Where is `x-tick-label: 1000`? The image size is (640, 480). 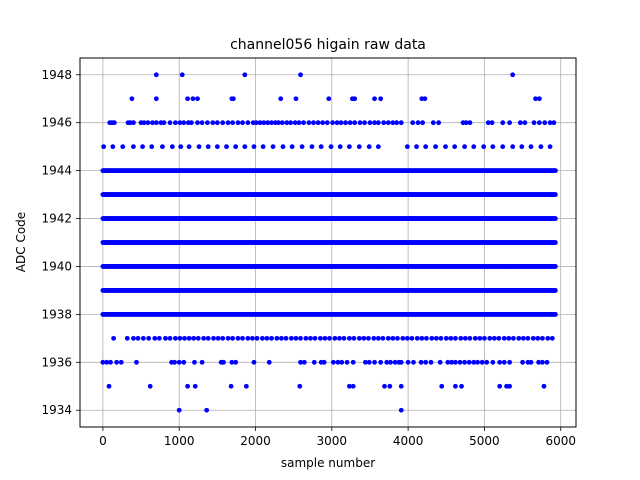 x-tick-label: 1000 is located at coordinates (179, 441).